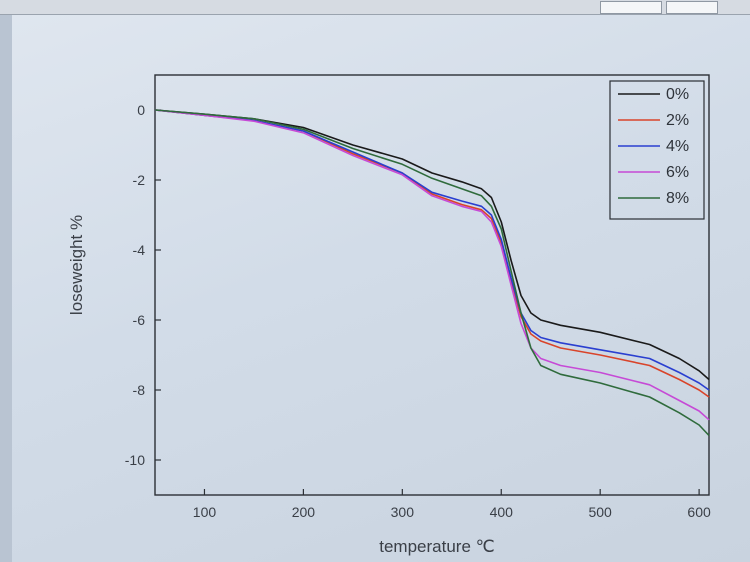  Describe the element at coordinates (141, 110) in the screenshot. I see `y-tick-label: 0` at that location.